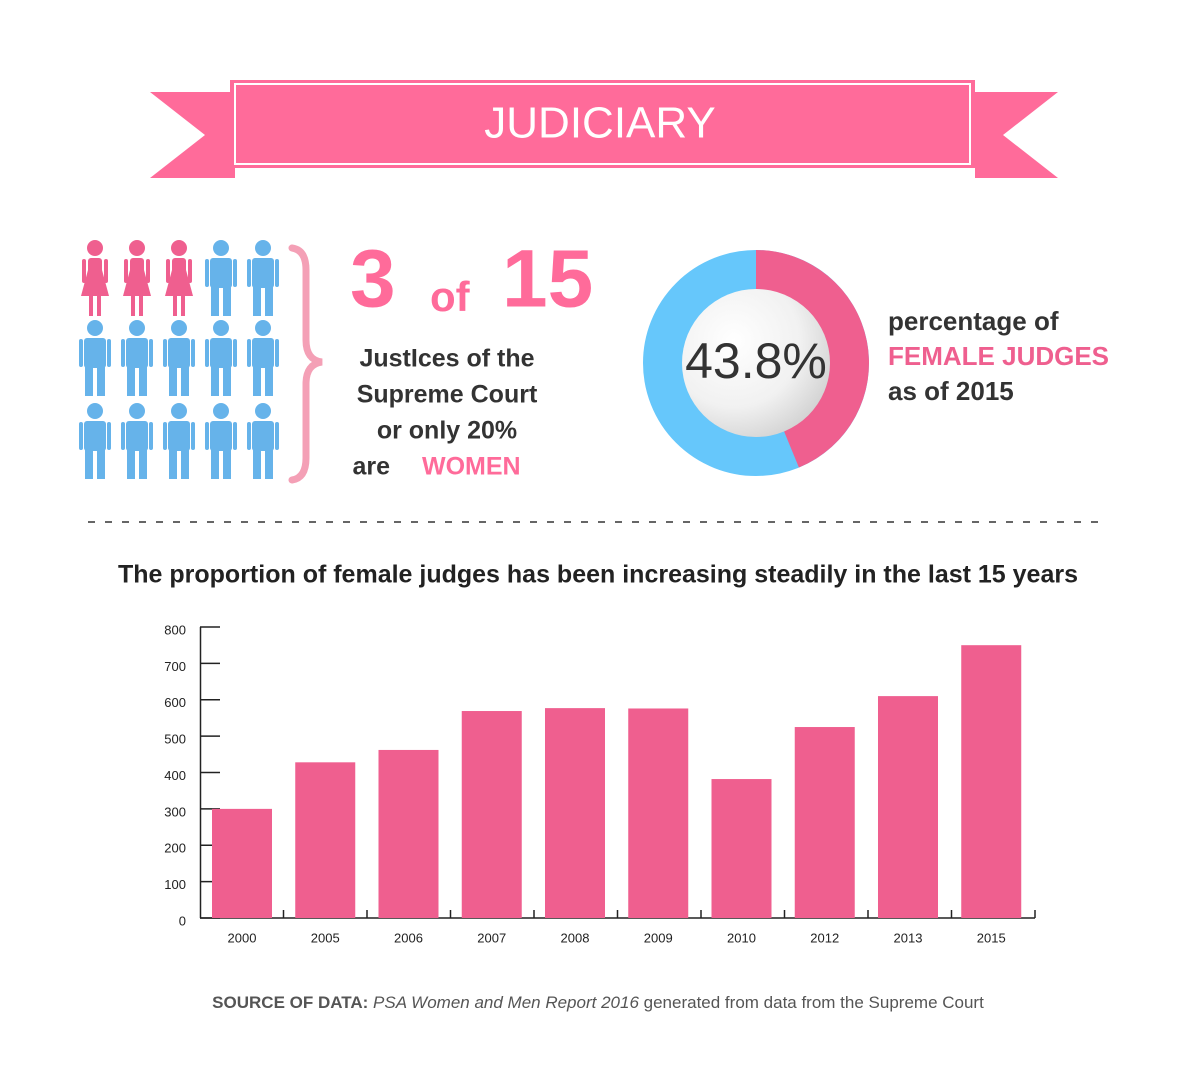 The image size is (1200, 1075). Describe the element at coordinates (305, 364) in the screenshot. I see `brace` at that location.